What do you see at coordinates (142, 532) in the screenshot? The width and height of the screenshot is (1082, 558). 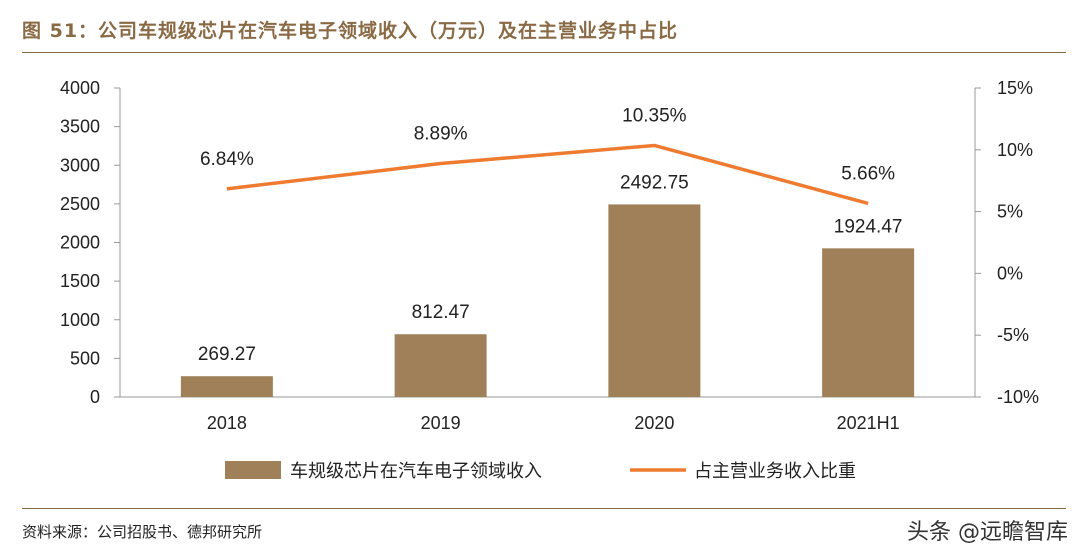 I see `source-note: 资料来源：公司招股书、德邦研究所` at bounding box center [142, 532].